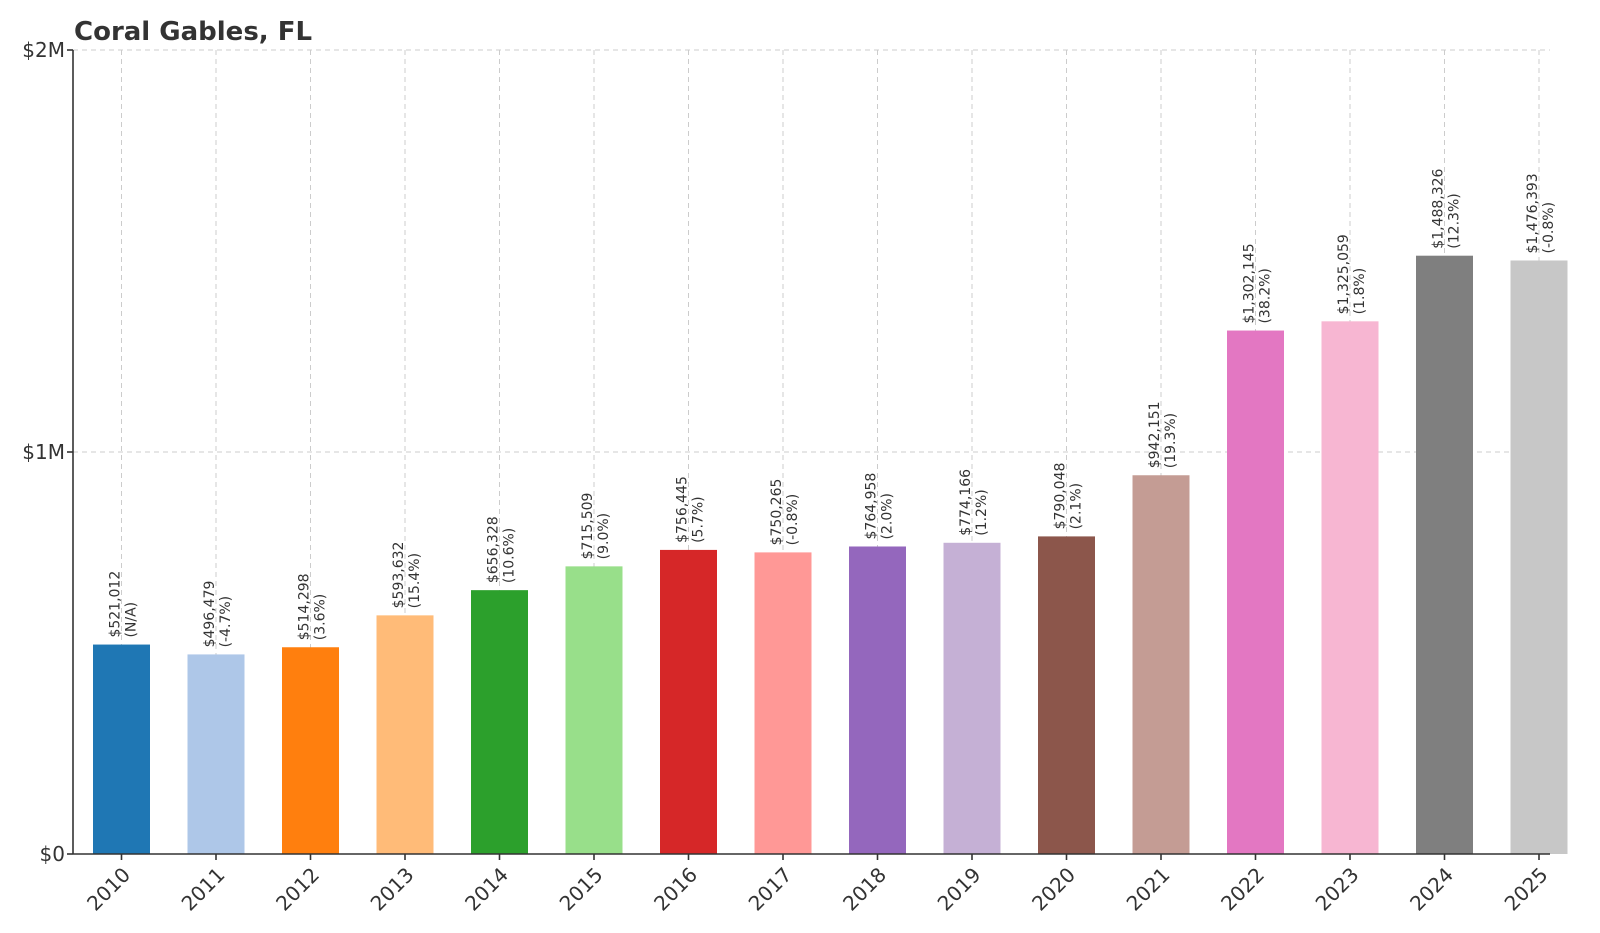  I want to click on value-label-2018: $764,958, so click(872, 506).